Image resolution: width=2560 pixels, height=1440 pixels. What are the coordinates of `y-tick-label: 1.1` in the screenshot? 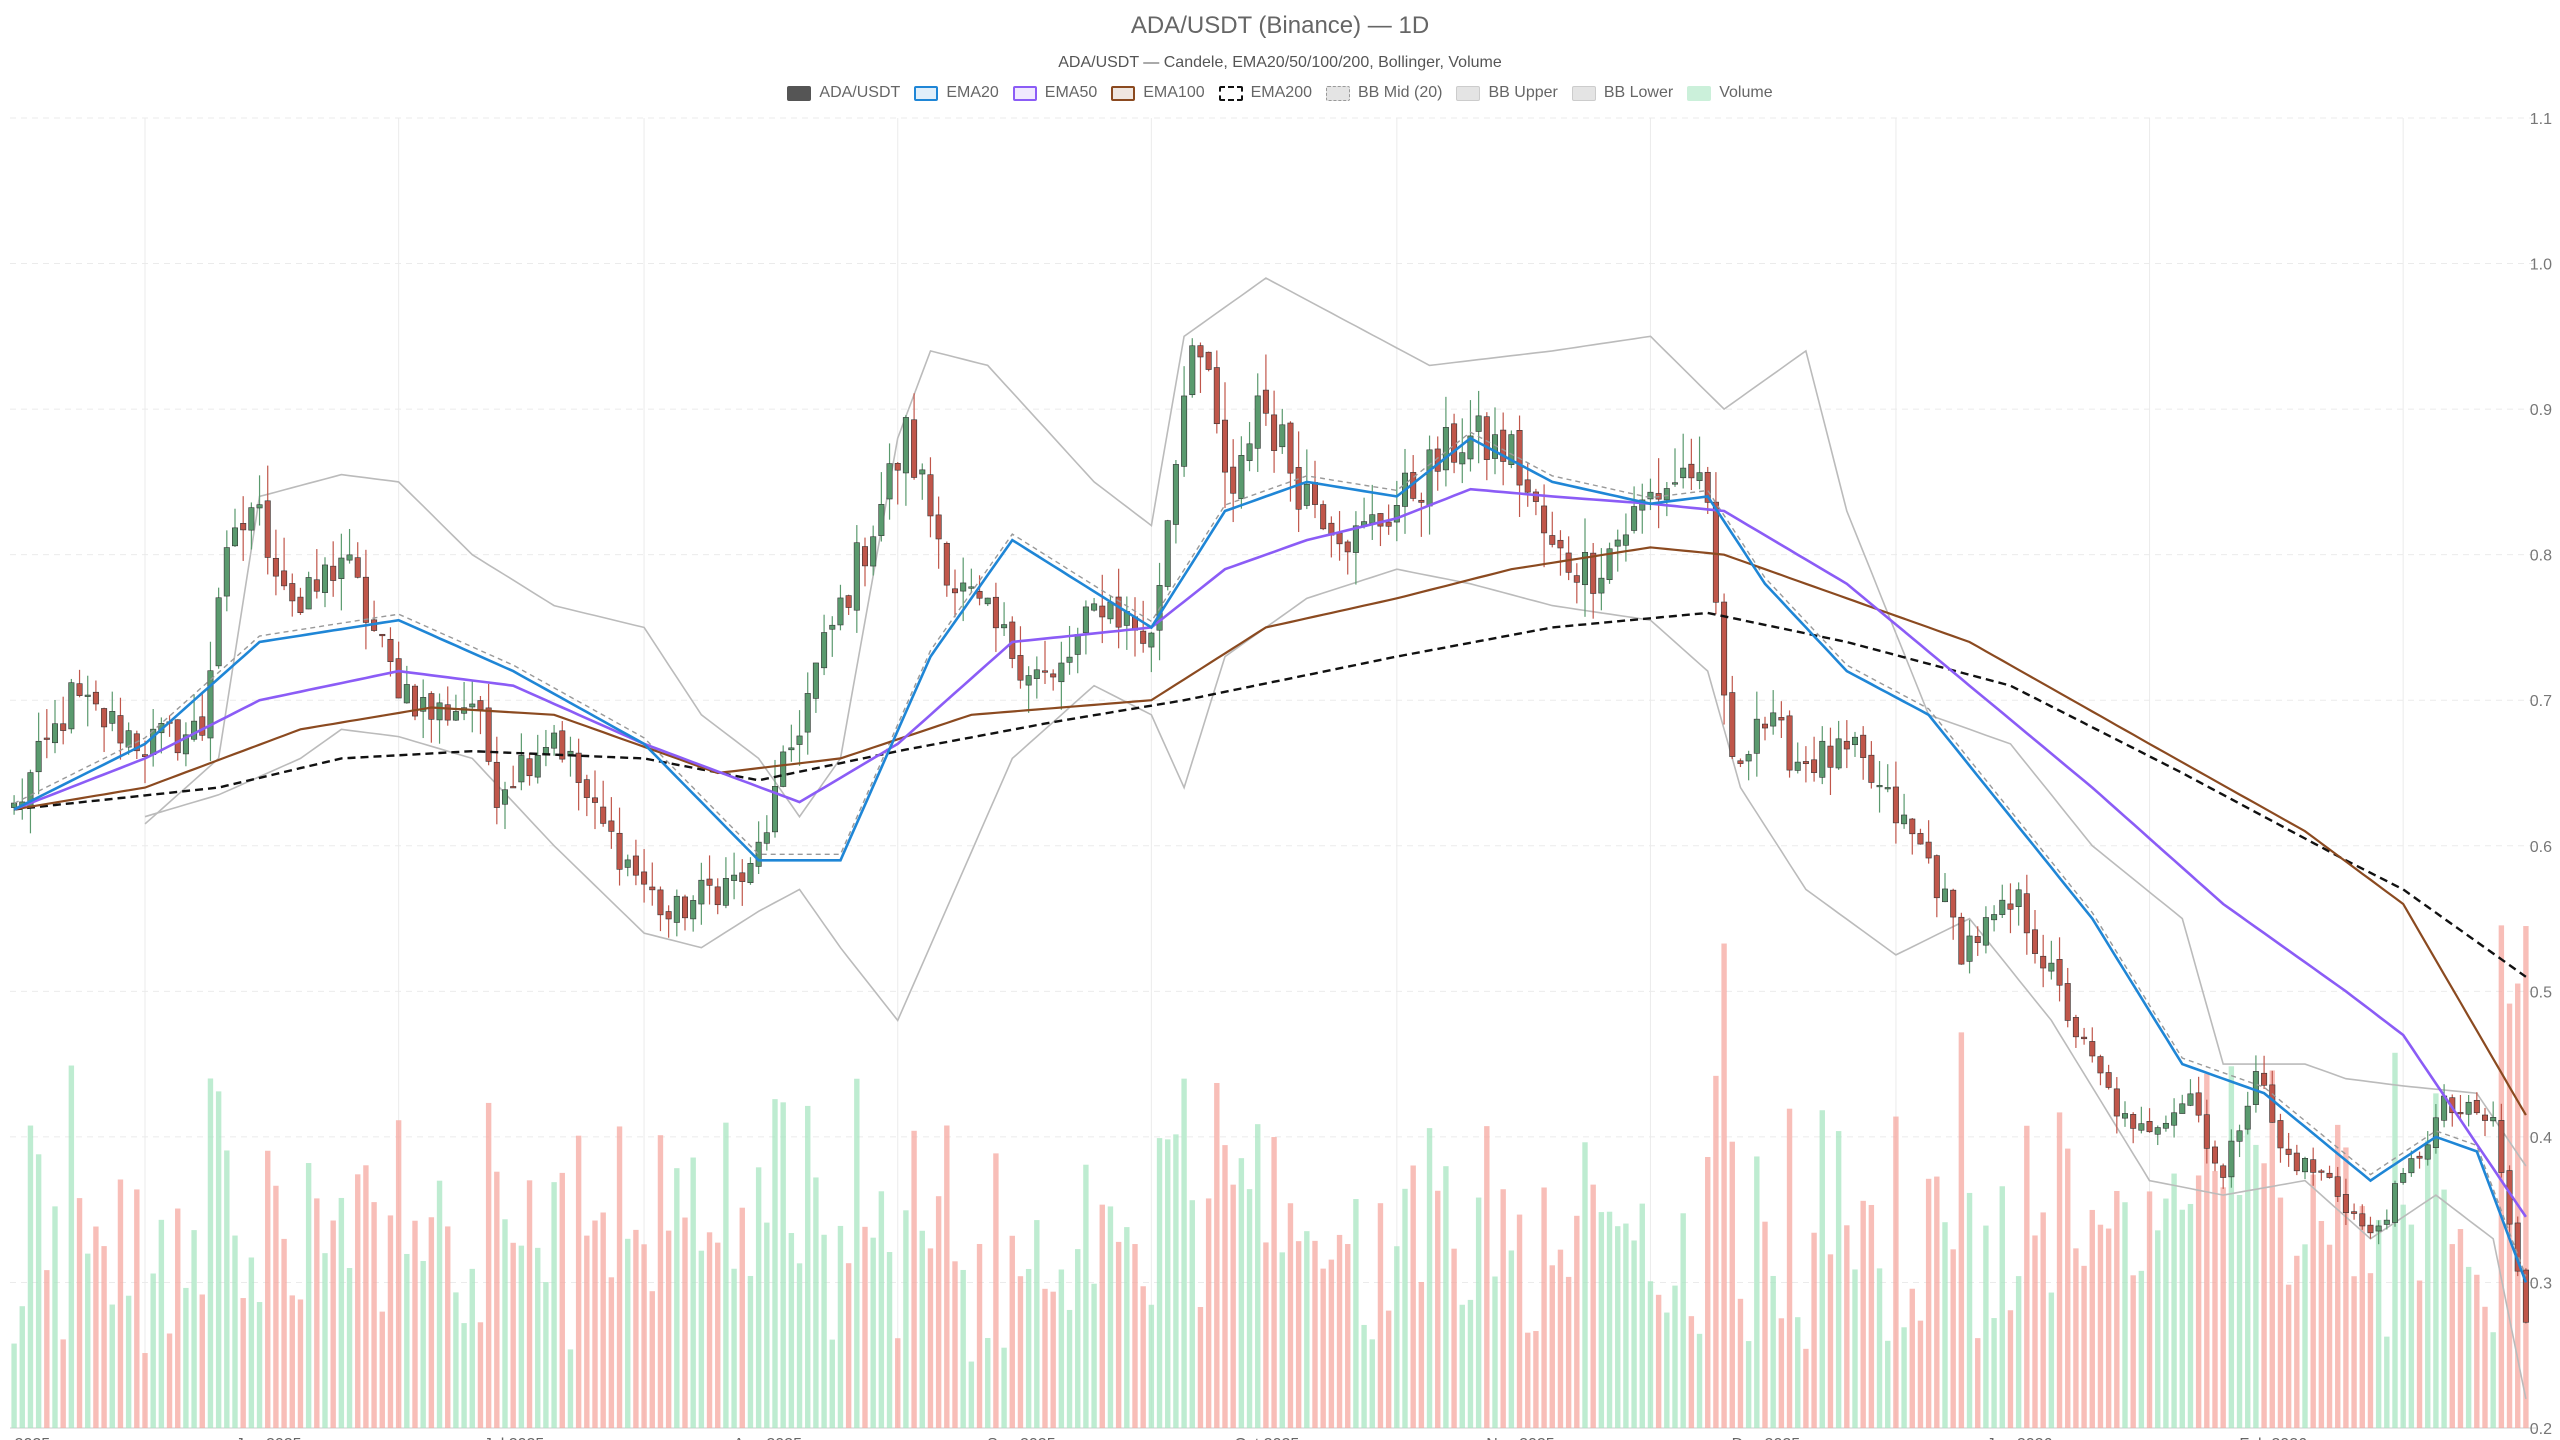 It's located at (2541, 119).